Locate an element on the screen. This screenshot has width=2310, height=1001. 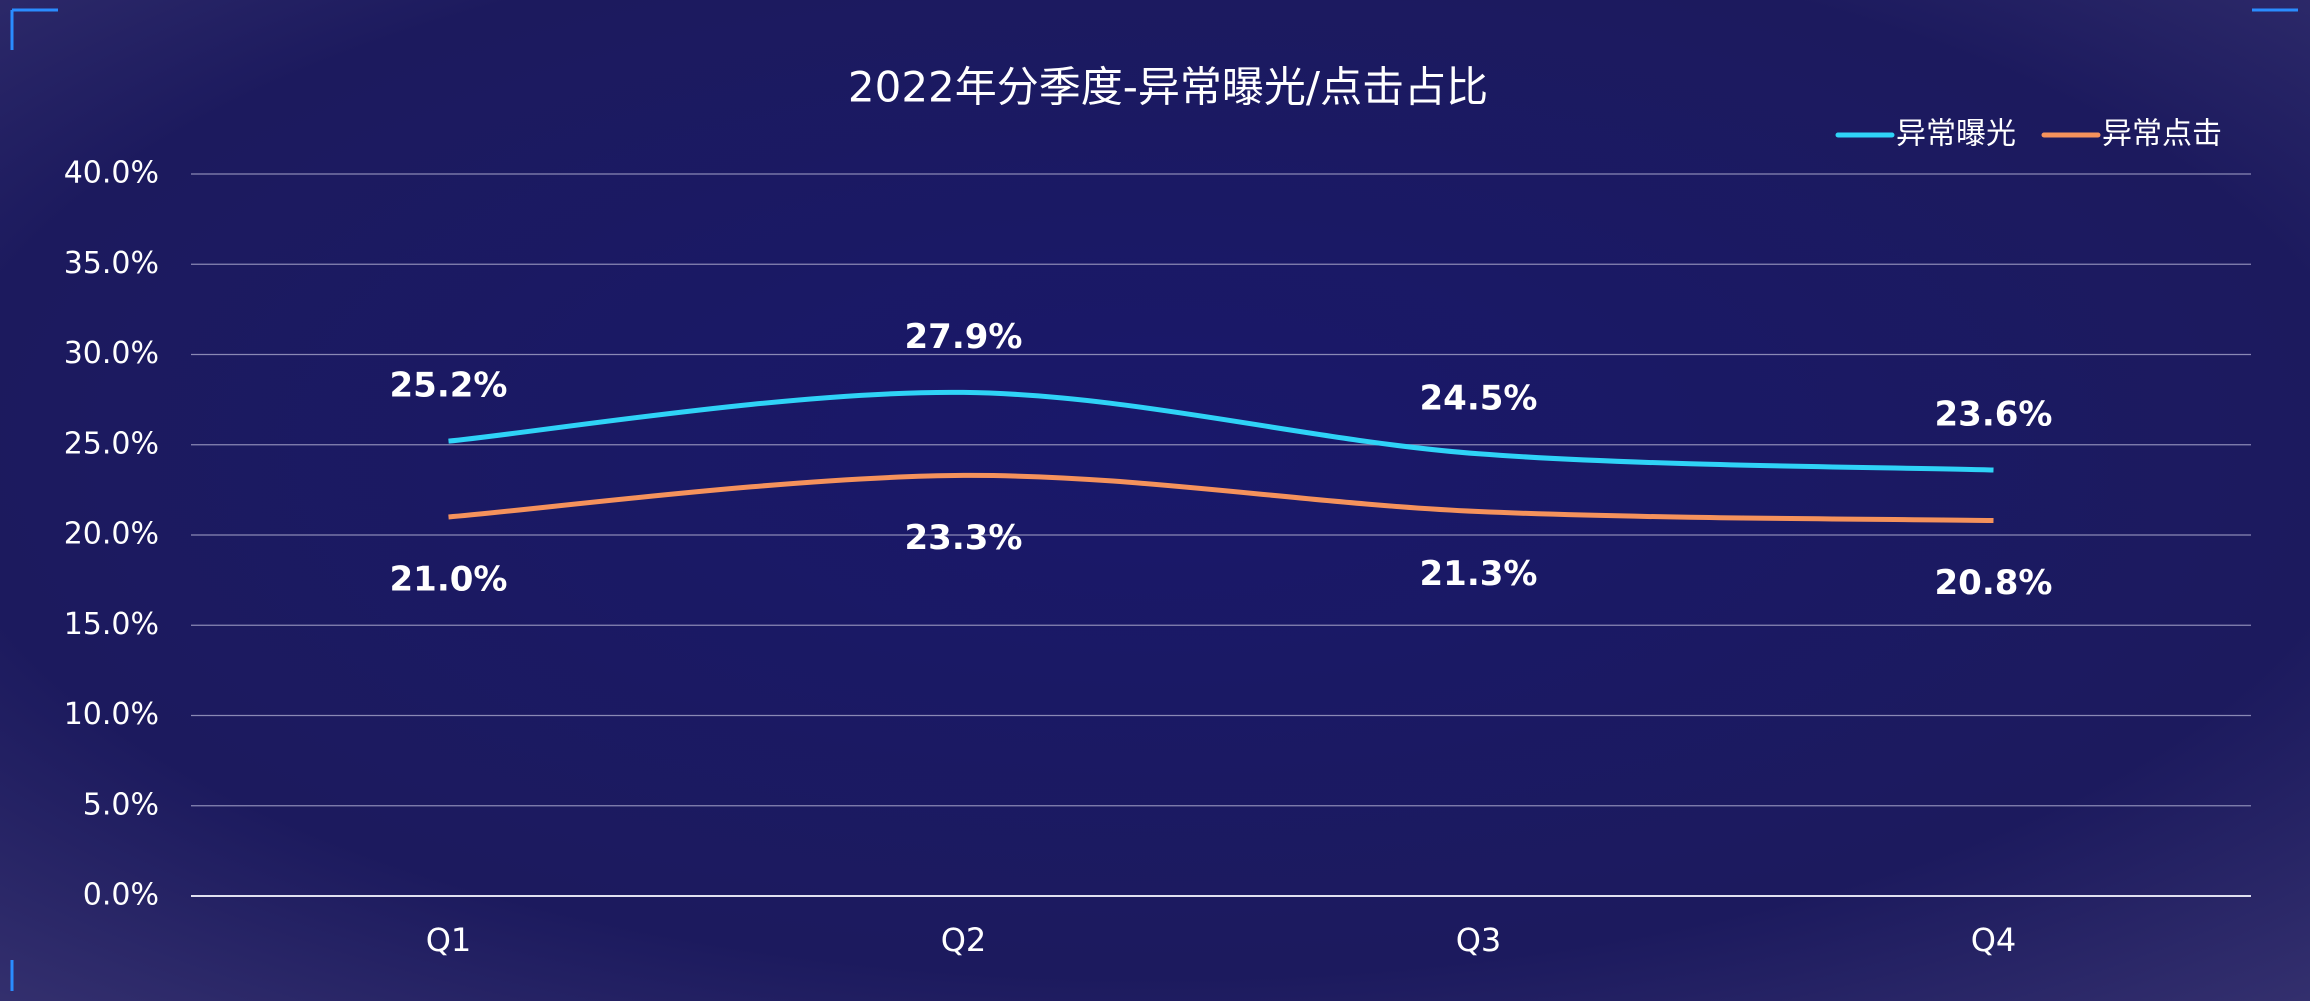
y-tick-label: 5.0% is located at coordinates (121, 804).